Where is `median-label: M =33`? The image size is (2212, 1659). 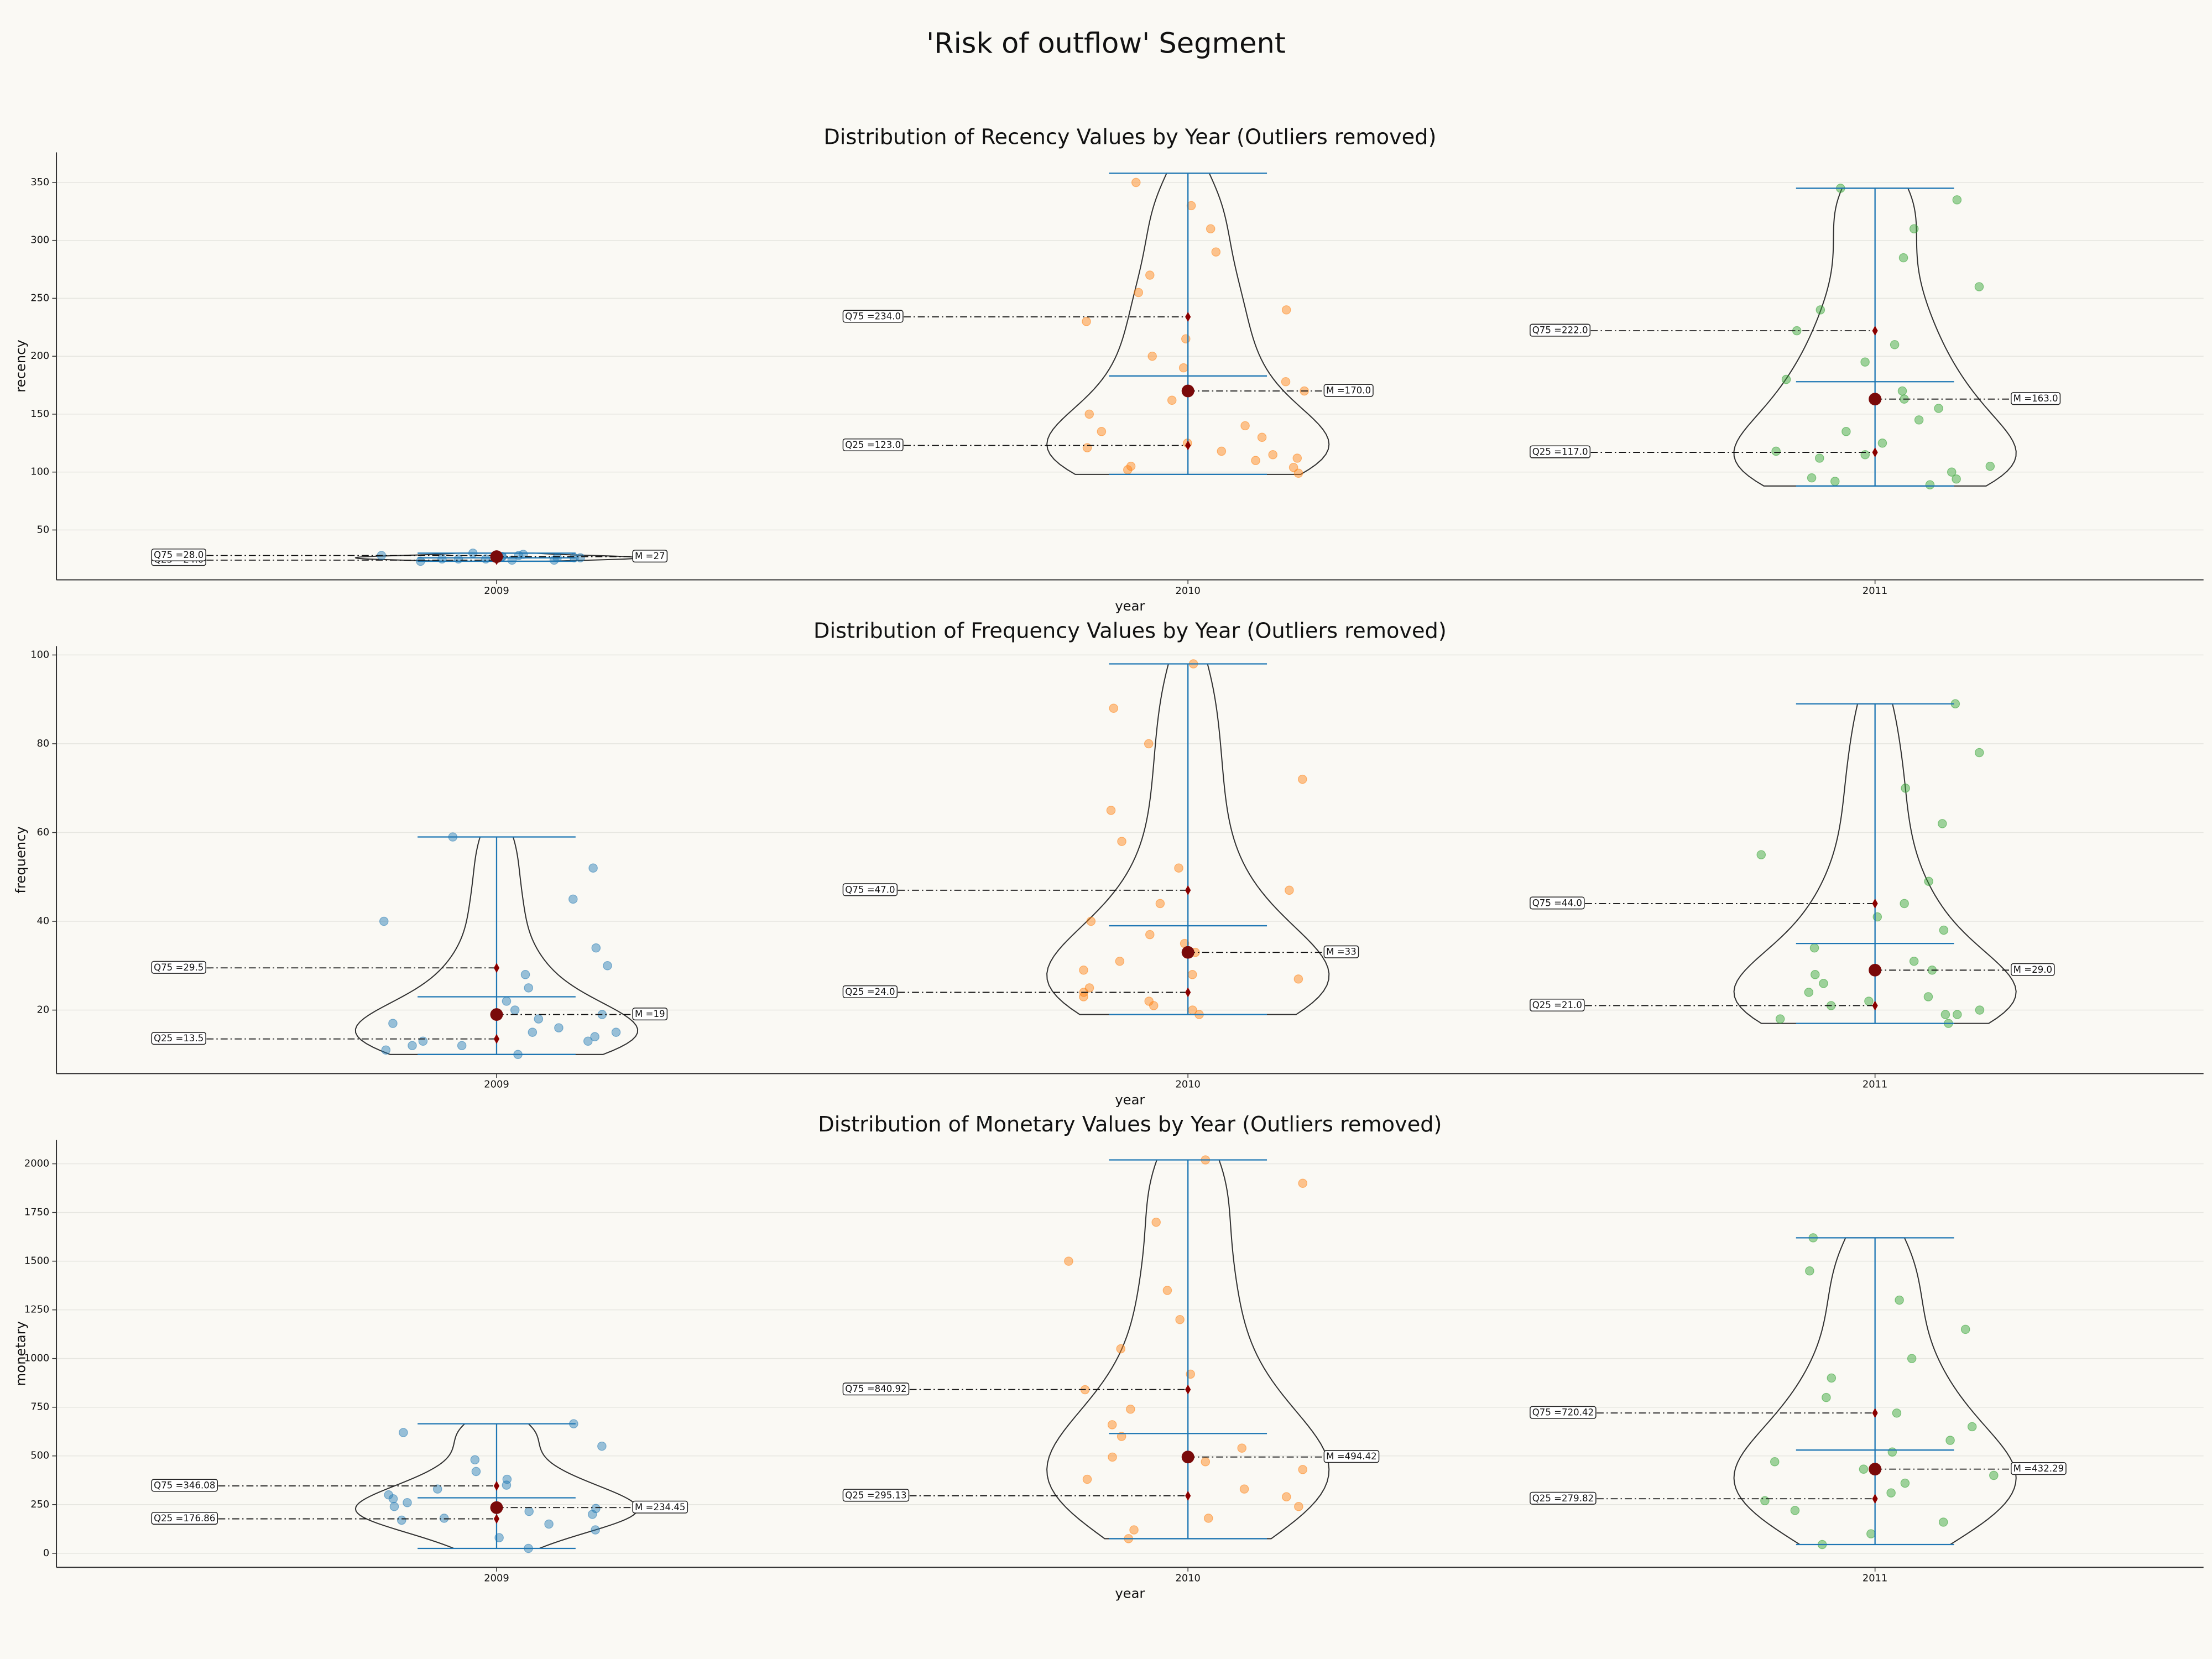 median-label: M =33 is located at coordinates (1342, 952).